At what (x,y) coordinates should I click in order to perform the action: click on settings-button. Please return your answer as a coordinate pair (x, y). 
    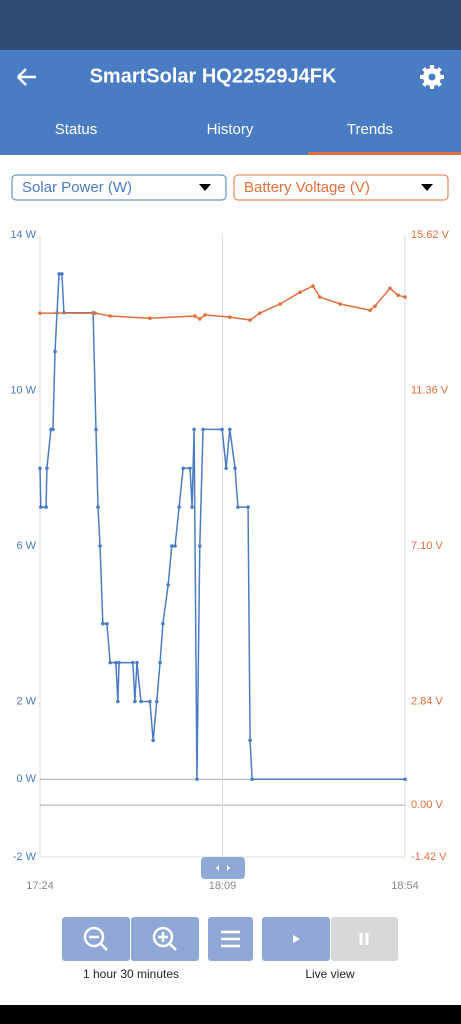
    Looking at the image, I should click on (432, 77).